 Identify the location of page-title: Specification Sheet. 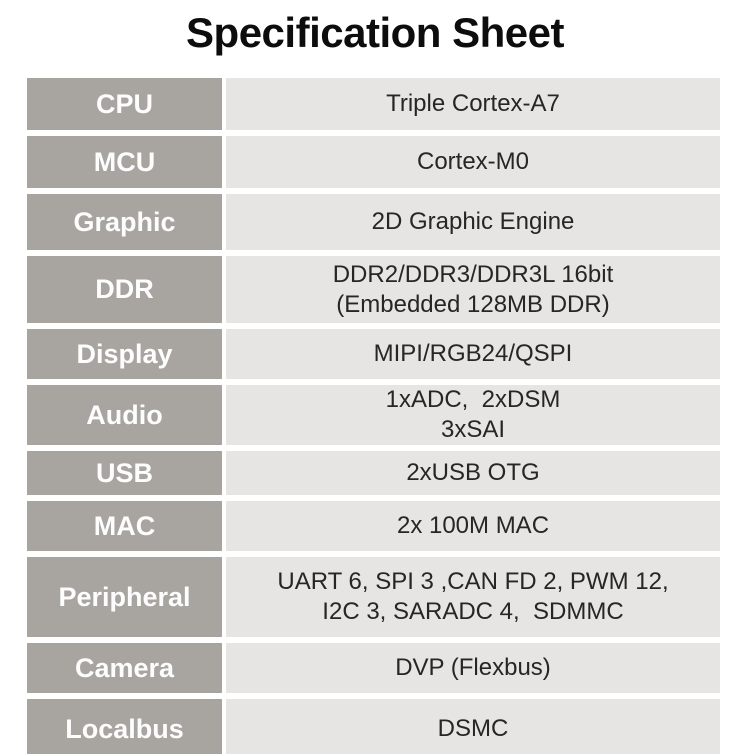
(375, 32).